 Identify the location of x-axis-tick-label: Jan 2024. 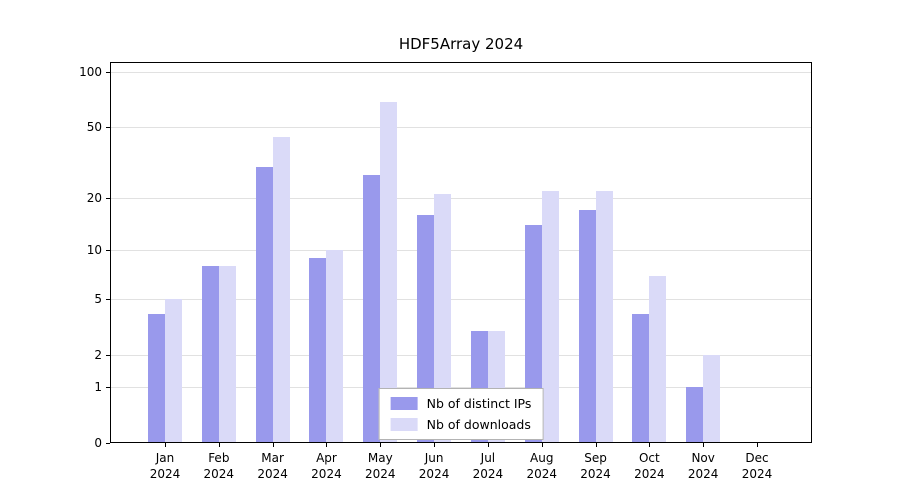
(165, 466).